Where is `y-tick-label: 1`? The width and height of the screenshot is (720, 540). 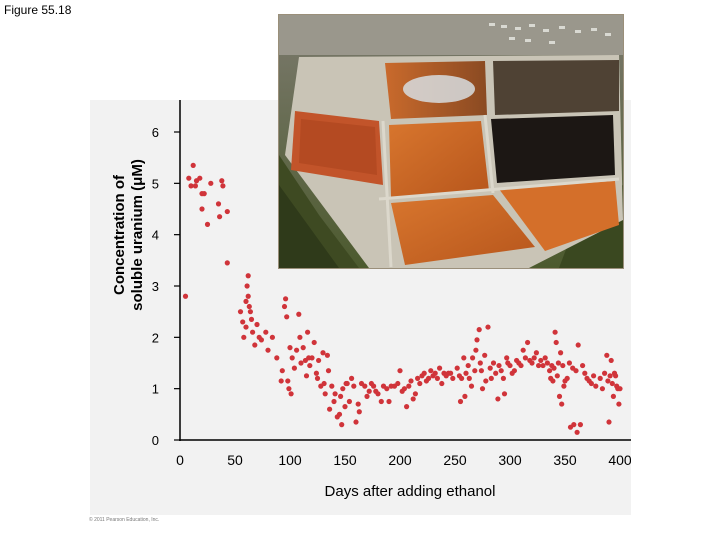
y-tick-label: 1 is located at coordinates (155, 389).